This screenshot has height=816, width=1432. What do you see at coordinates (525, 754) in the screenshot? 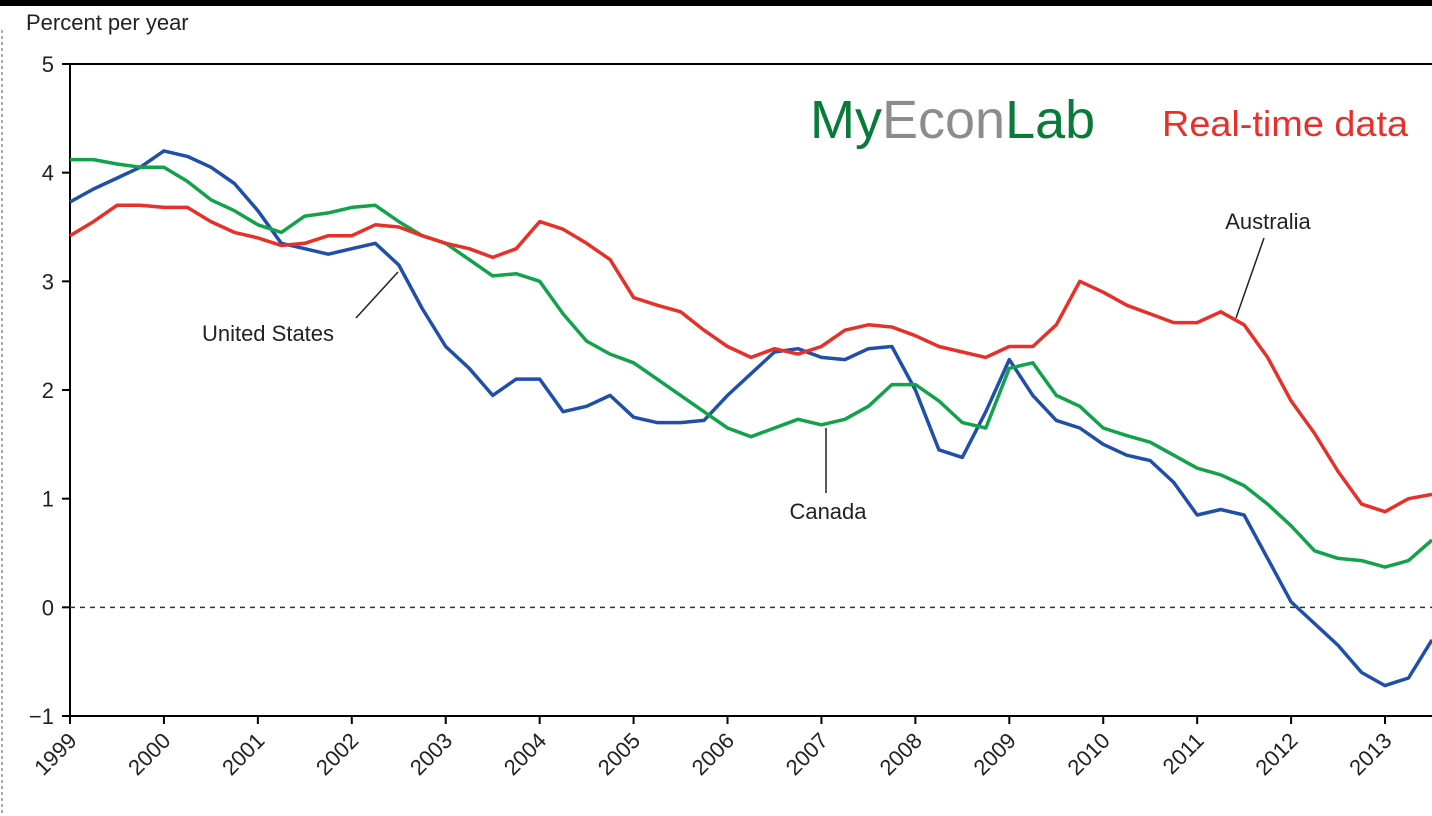
I see `x-tick-label: 2004` at bounding box center [525, 754].